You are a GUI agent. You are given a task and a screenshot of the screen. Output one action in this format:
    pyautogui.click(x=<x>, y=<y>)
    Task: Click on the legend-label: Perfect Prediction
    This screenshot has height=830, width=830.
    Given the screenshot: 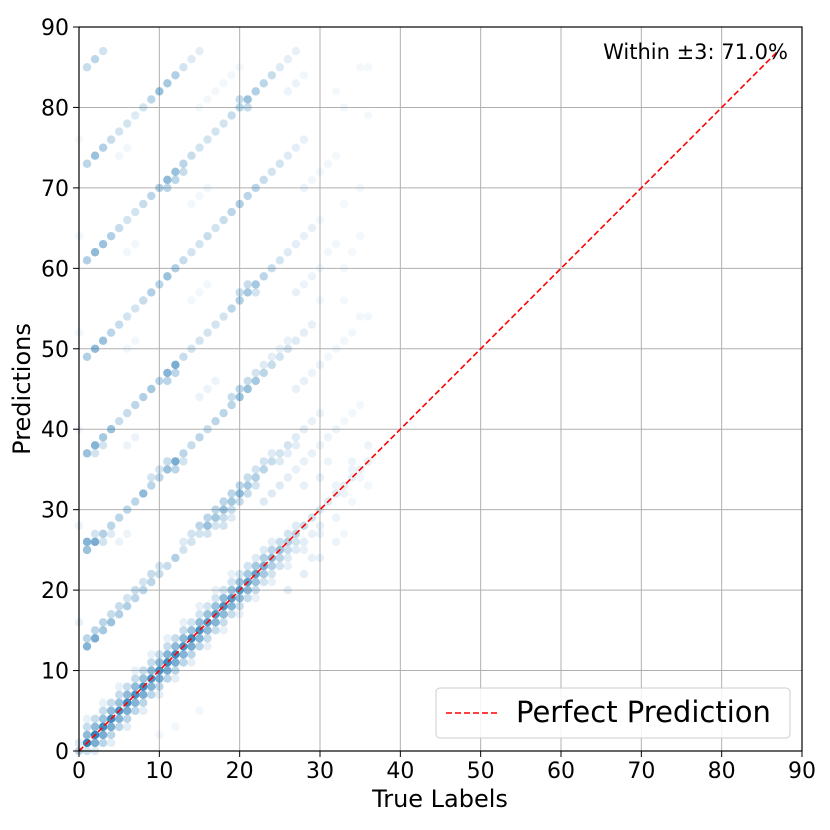 What is the action you would take?
    pyautogui.click(x=643, y=712)
    